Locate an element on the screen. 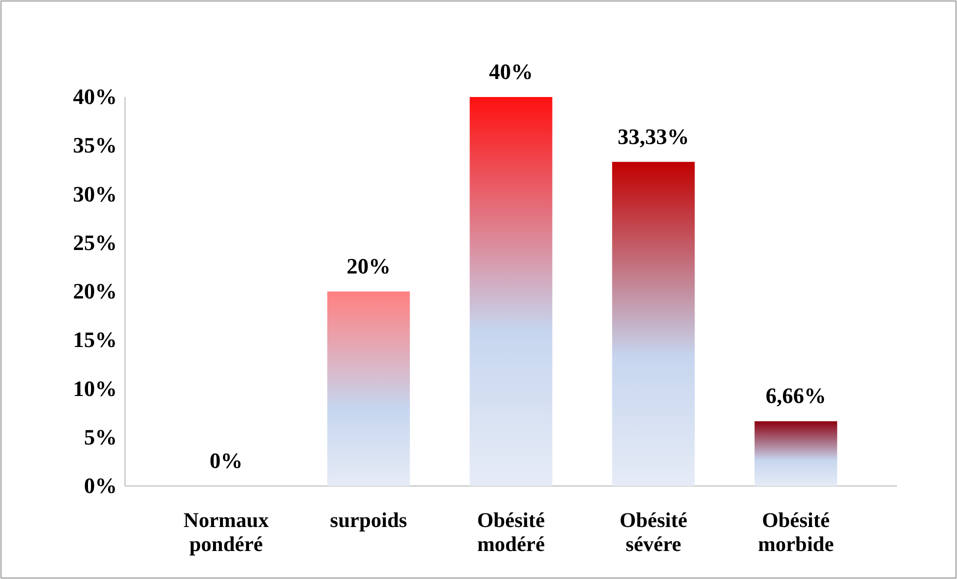  data-label: 33,33% is located at coordinates (654, 136).